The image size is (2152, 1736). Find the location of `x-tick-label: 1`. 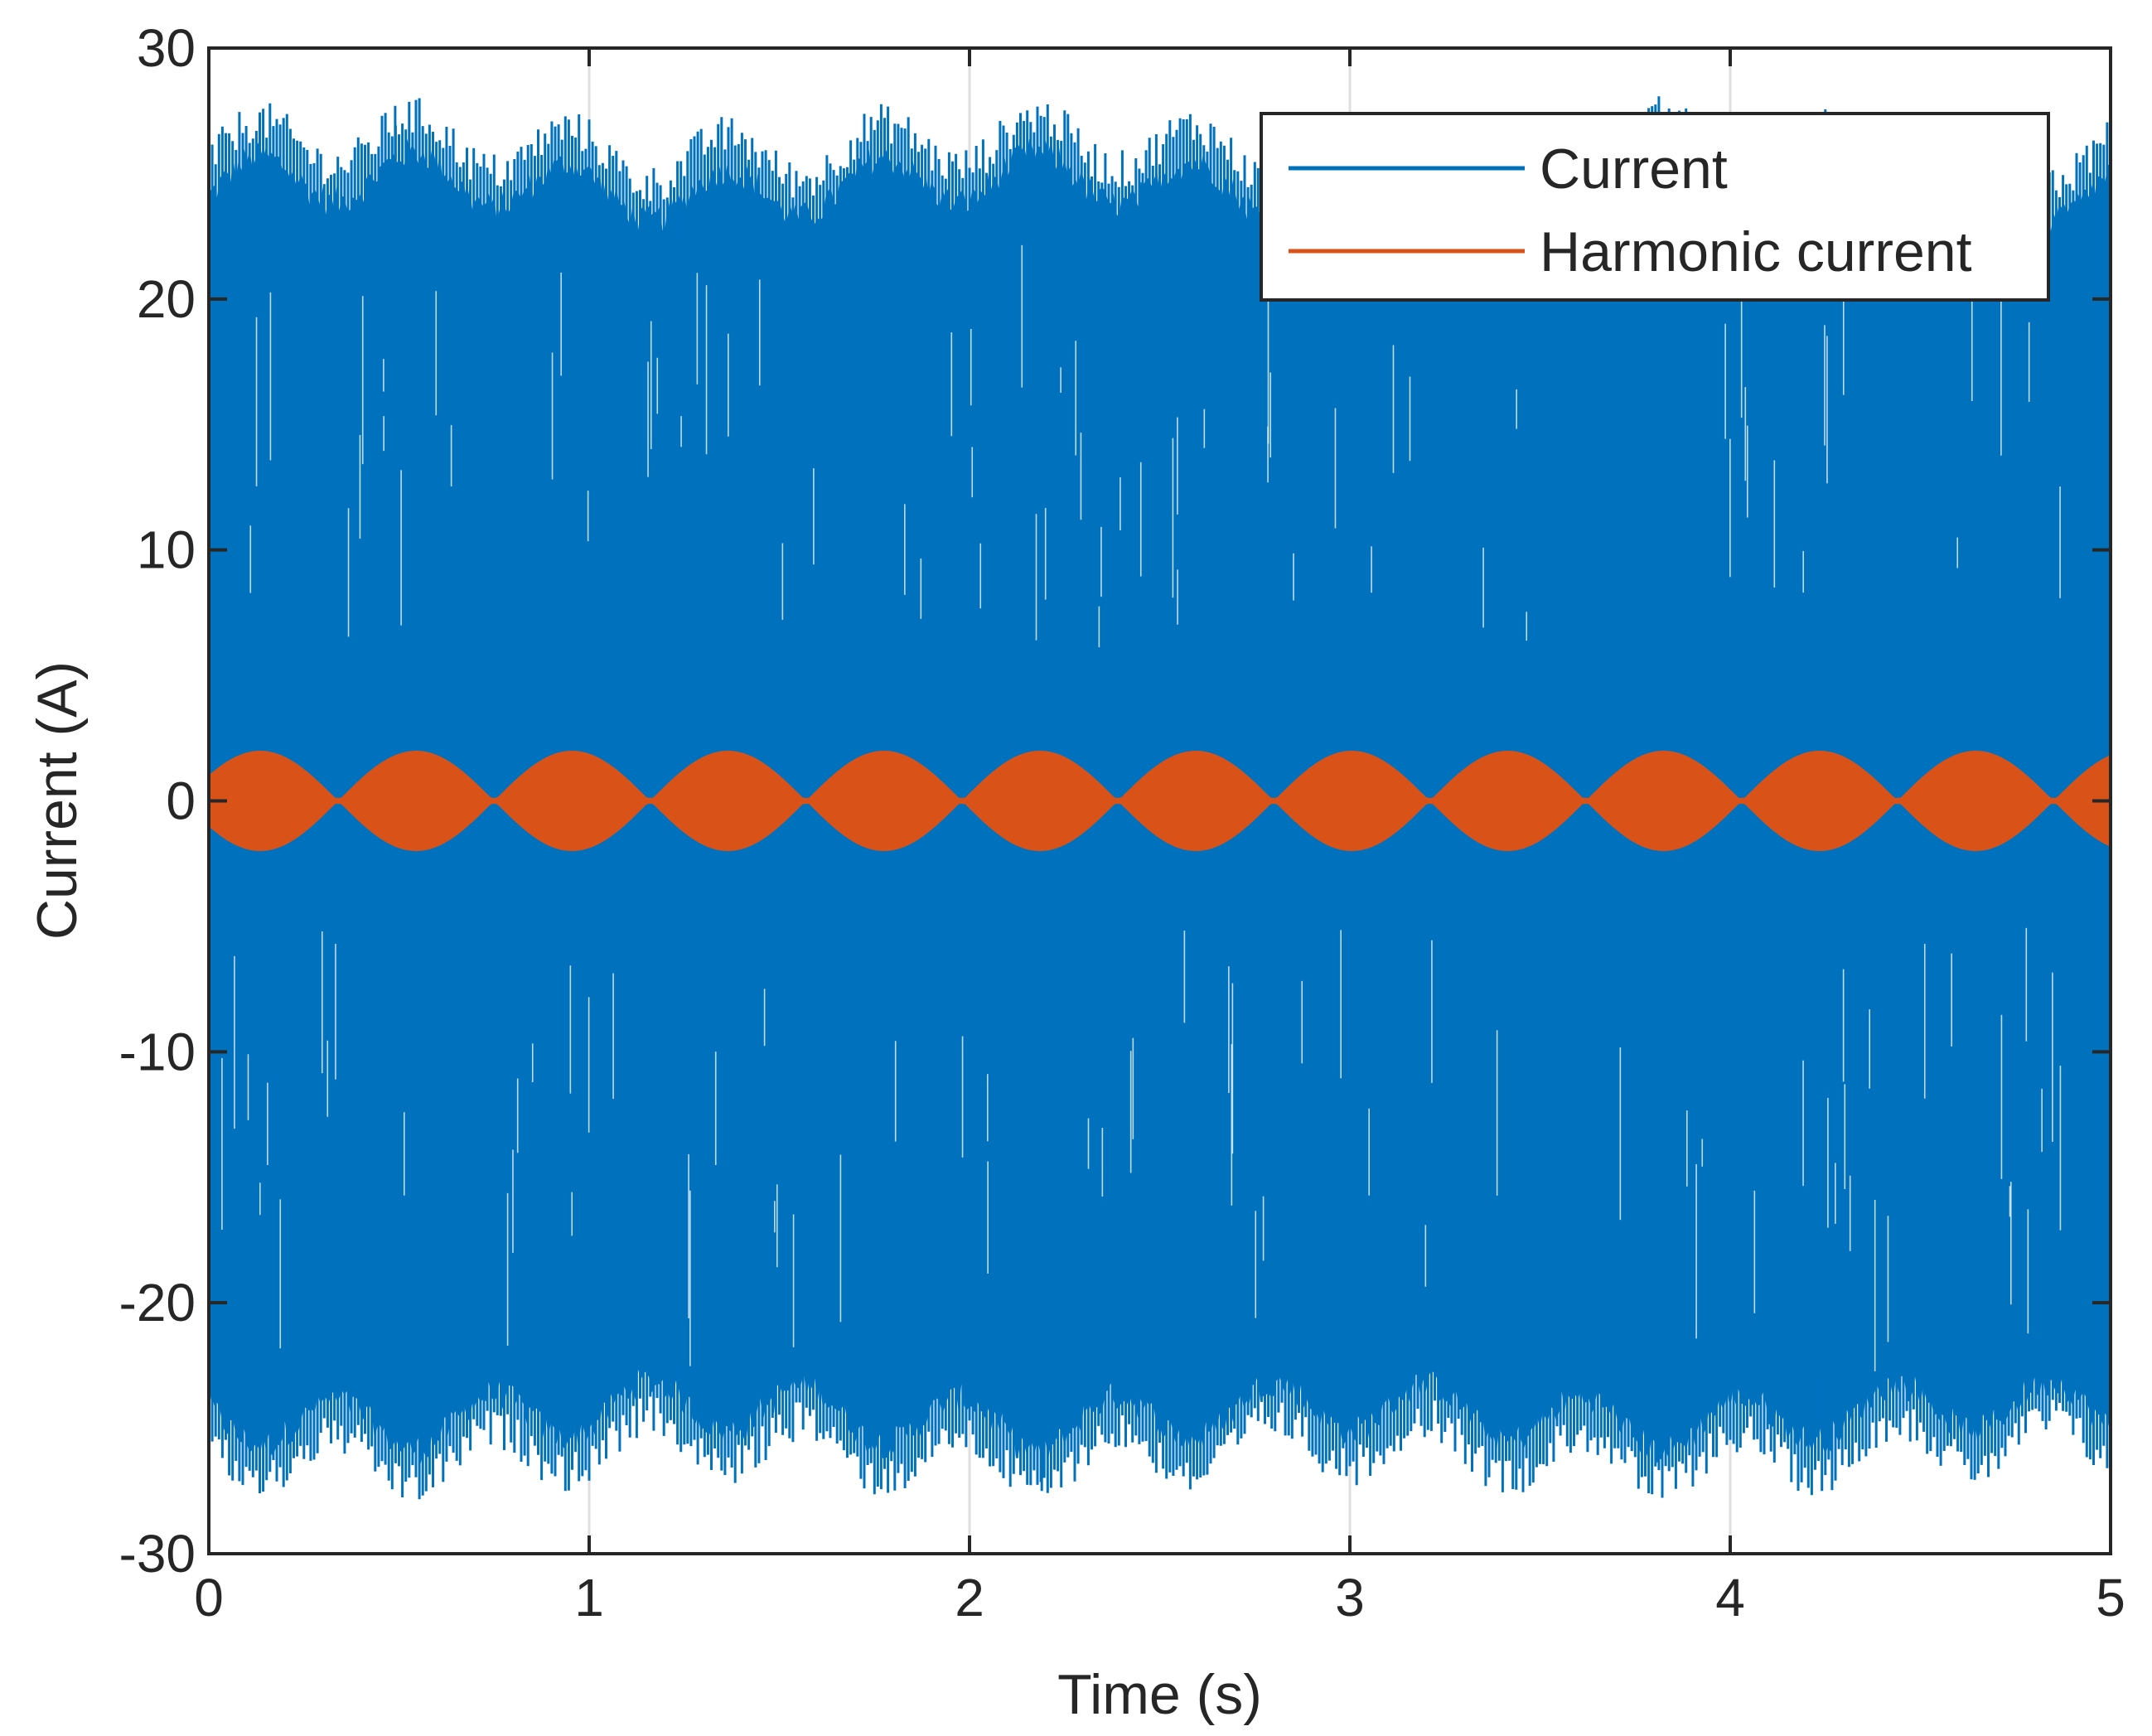

x-tick-label: 1 is located at coordinates (589, 1597).